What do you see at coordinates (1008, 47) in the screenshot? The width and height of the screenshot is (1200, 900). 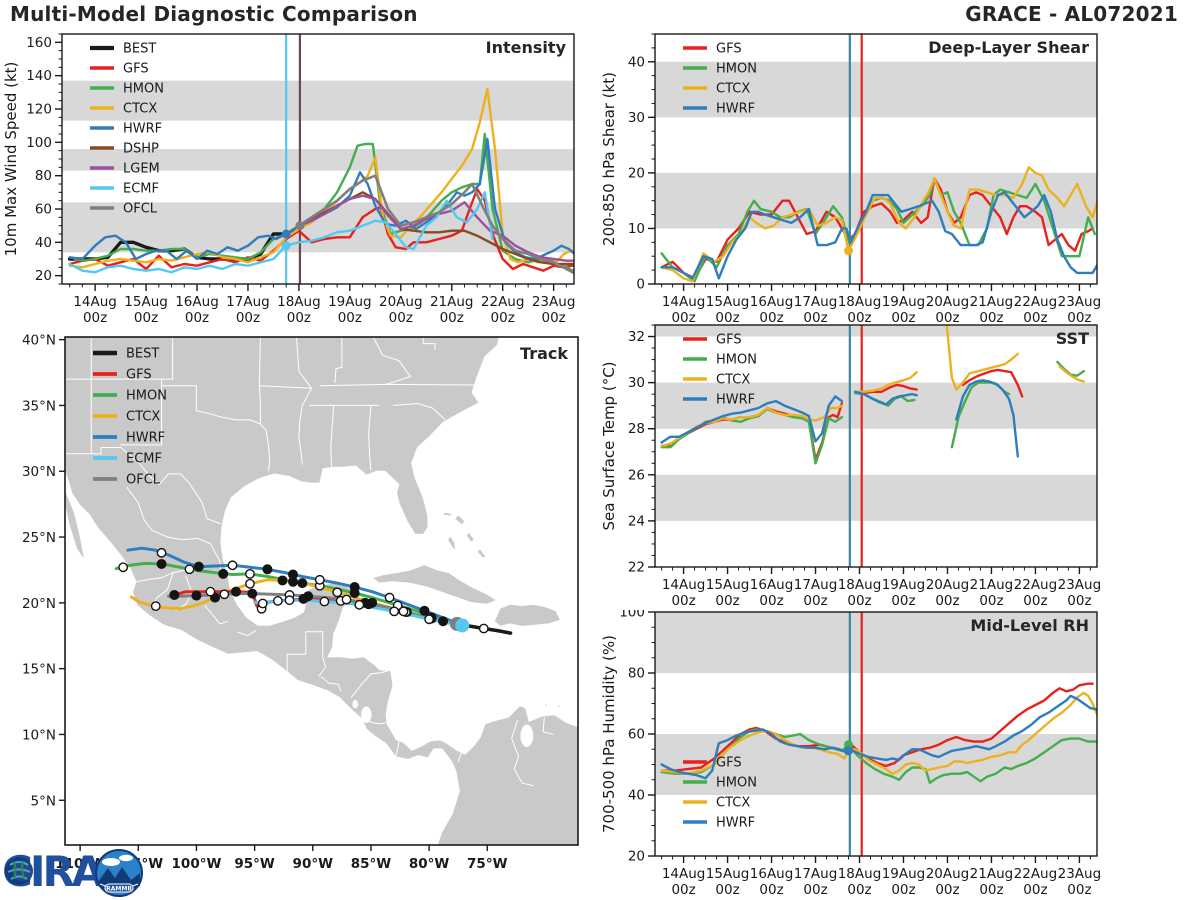 I see `svg-text: Deep-Layer Shear` at bounding box center [1008, 47].